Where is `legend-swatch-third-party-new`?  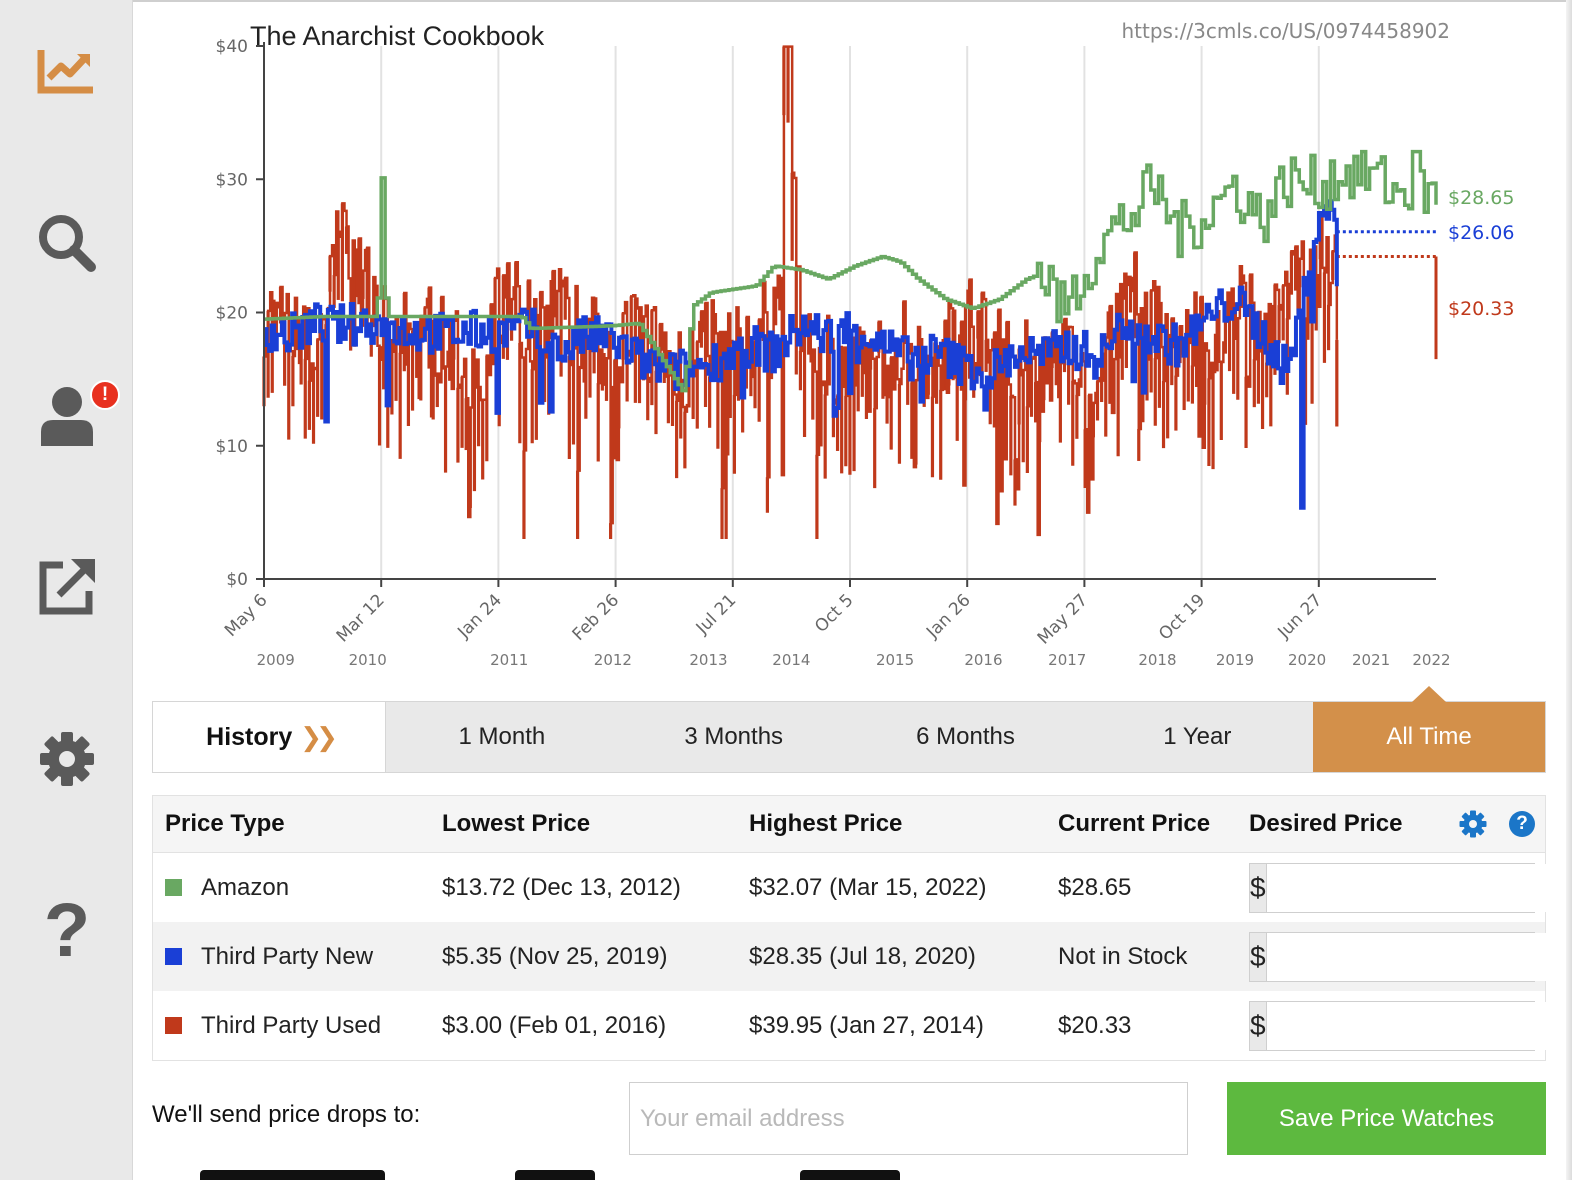 legend-swatch-third-party-new is located at coordinates (173, 956).